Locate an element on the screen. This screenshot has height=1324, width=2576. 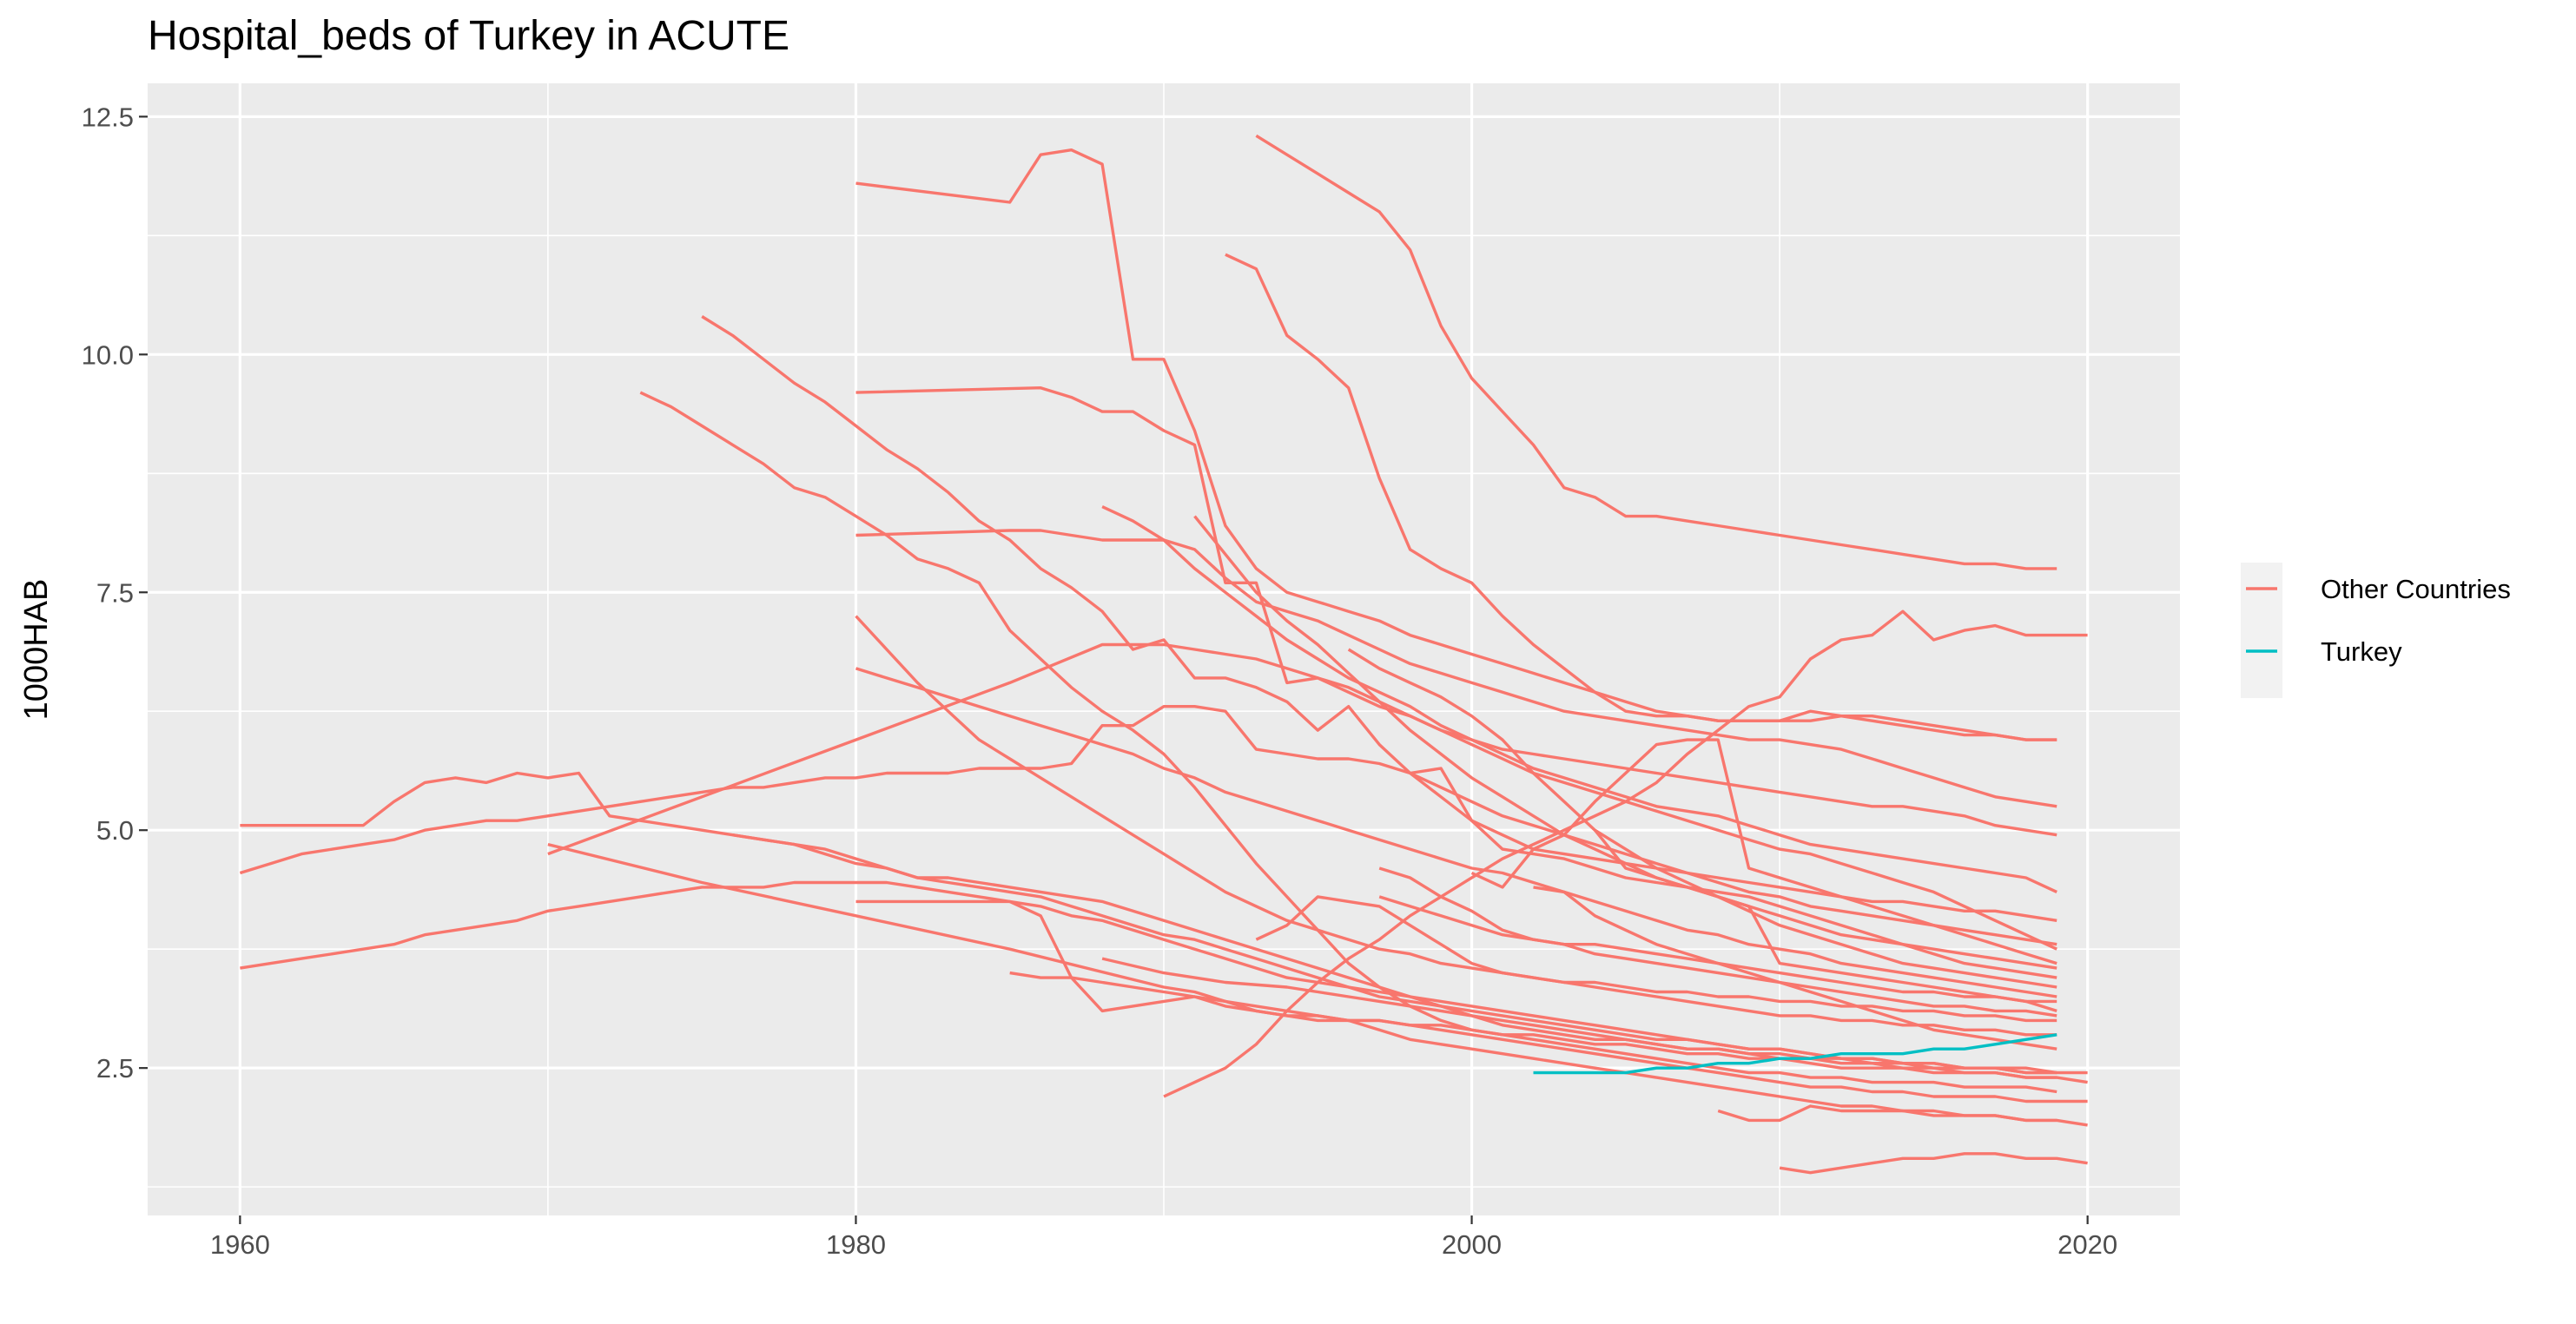
y-axis-title: 1000HAB is located at coordinates (36, 650).